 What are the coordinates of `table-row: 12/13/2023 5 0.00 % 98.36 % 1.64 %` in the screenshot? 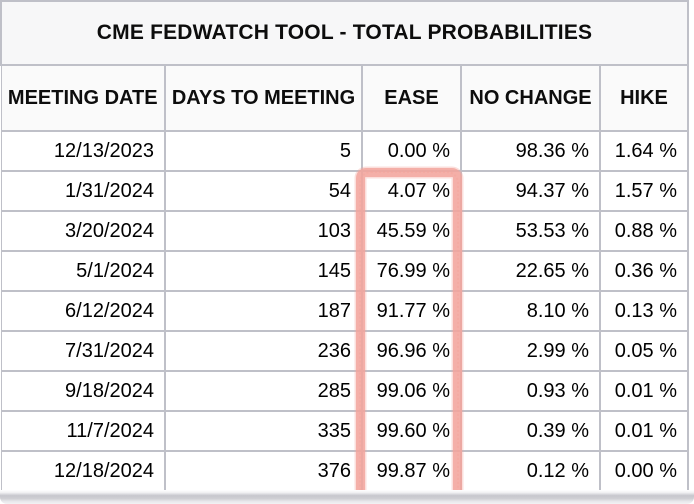 It's located at (345, 151).